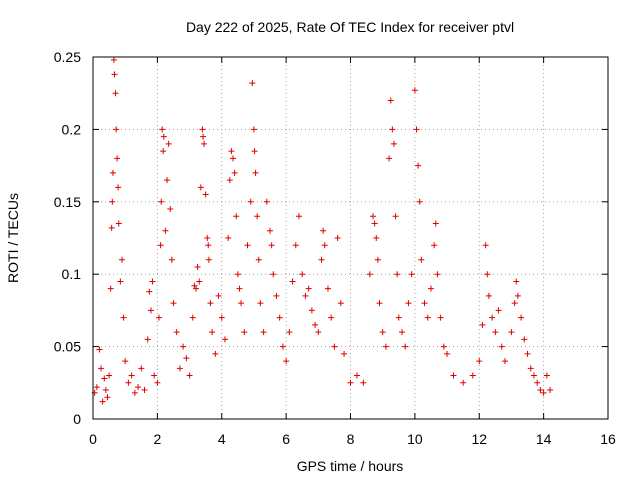 This screenshot has width=640, height=480. I want to click on y-tick-label: 0.25, so click(67, 57).